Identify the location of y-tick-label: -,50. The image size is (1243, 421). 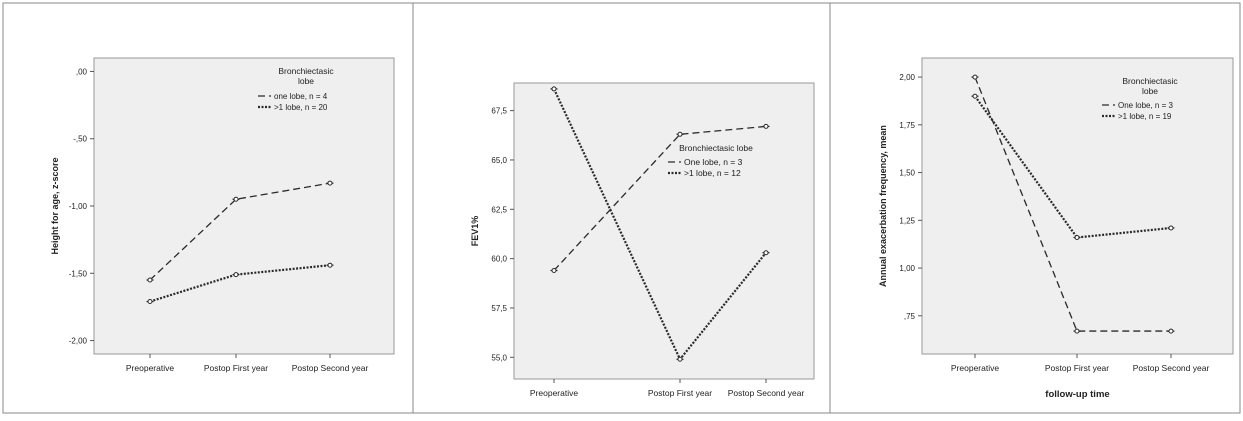
(80, 139).